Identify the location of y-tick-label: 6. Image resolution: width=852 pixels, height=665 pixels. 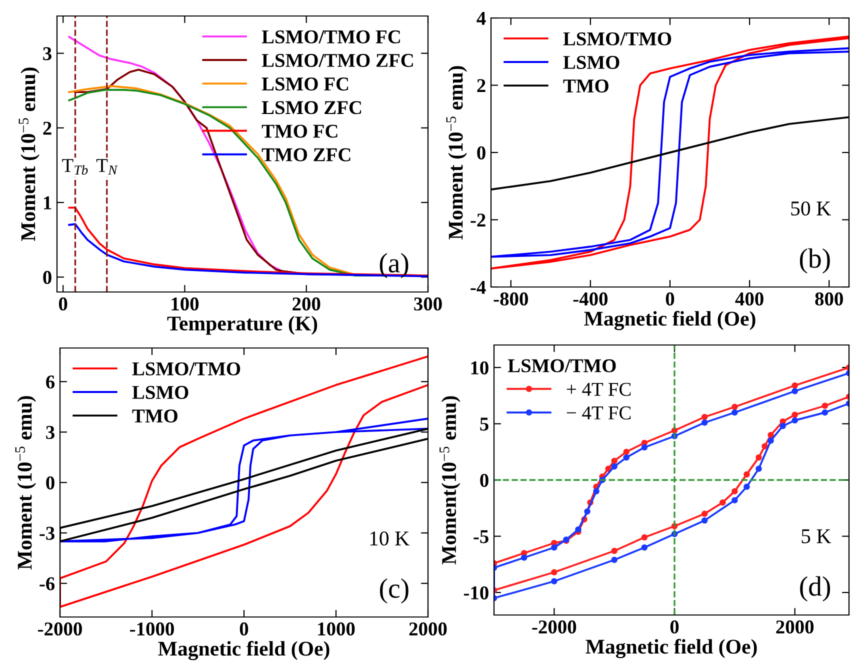
(50, 382).